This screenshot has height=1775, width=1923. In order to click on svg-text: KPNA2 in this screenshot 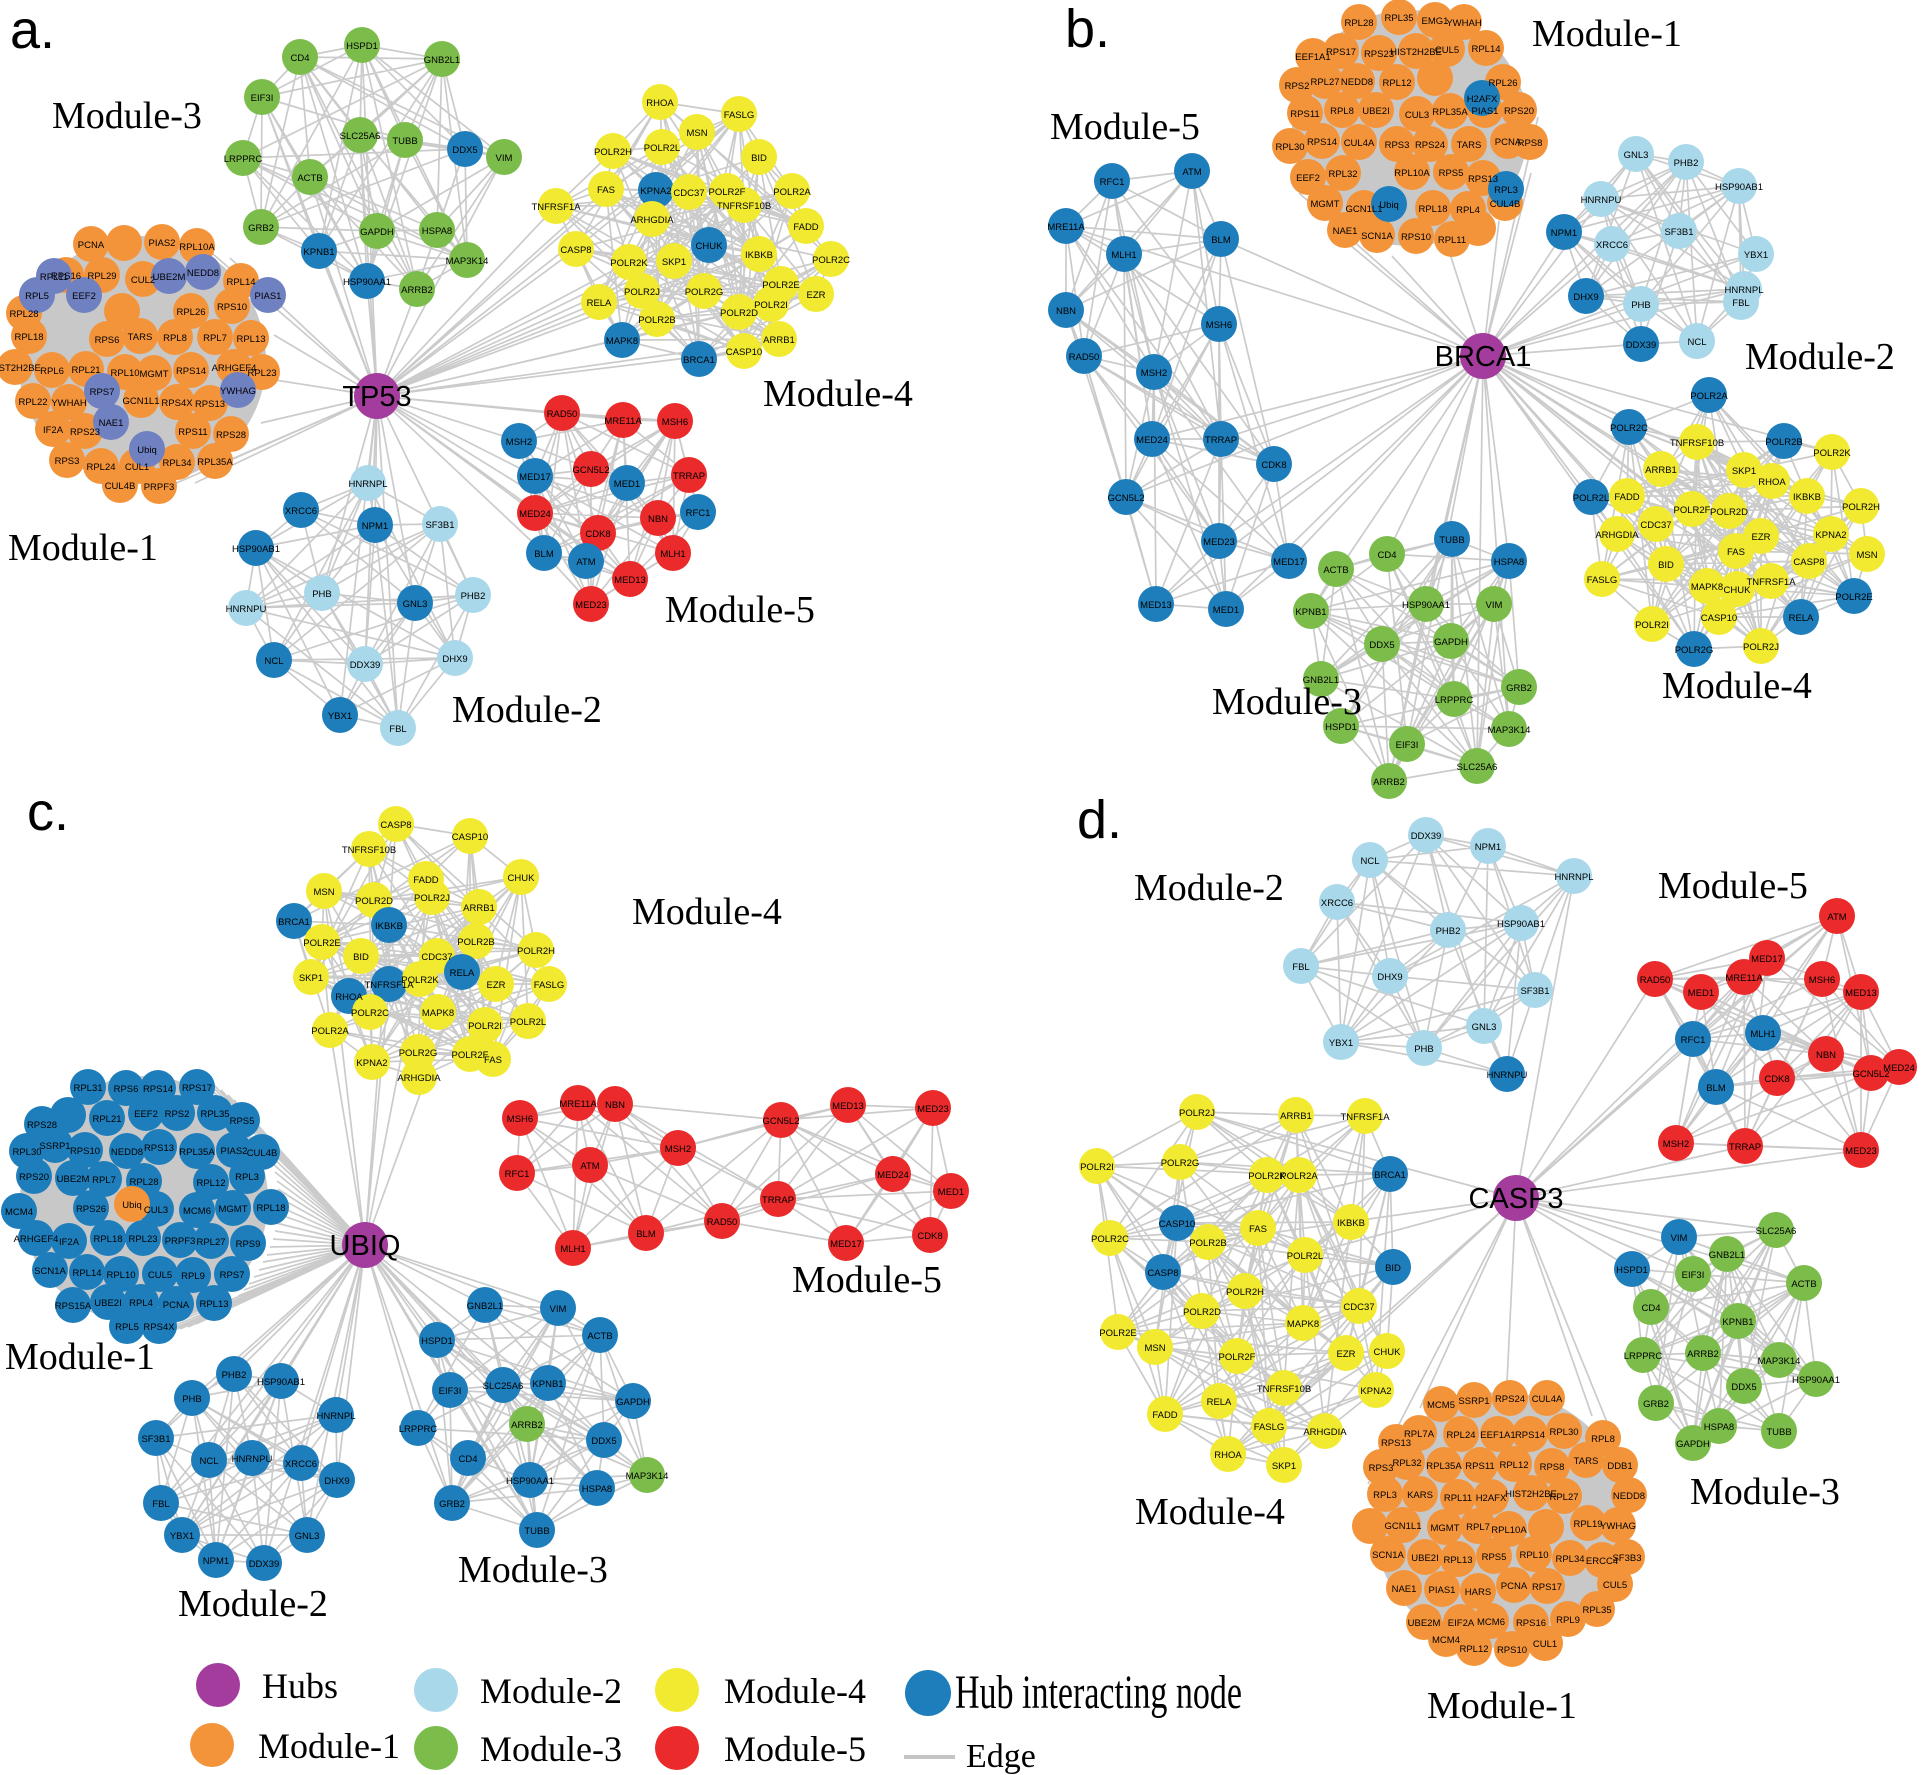, I will do `click(1375, 1391)`.